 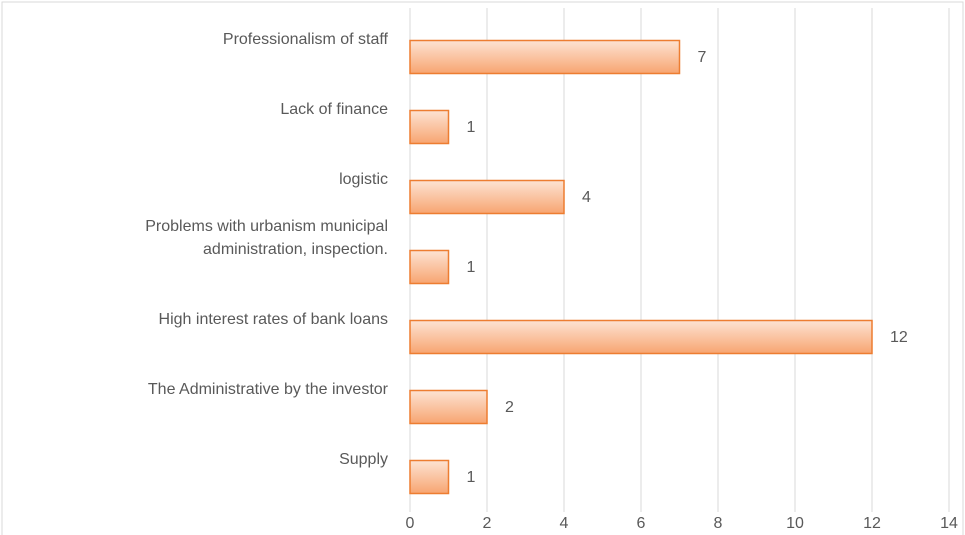 What do you see at coordinates (238, 301) in the screenshot?
I see `category-label: High interest rates of bank loans` at bounding box center [238, 301].